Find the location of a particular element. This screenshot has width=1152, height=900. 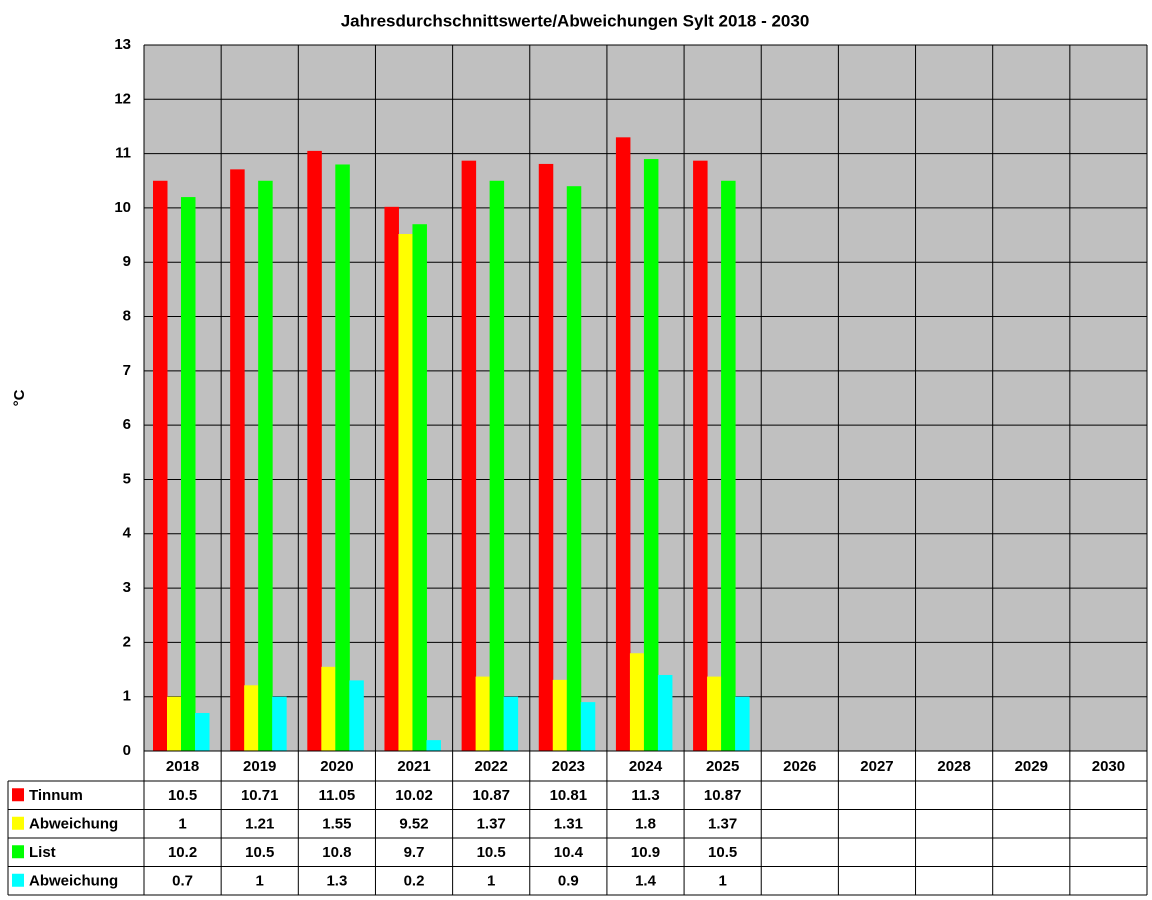

x-tick-label: 2025 is located at coordinates (722, 766).